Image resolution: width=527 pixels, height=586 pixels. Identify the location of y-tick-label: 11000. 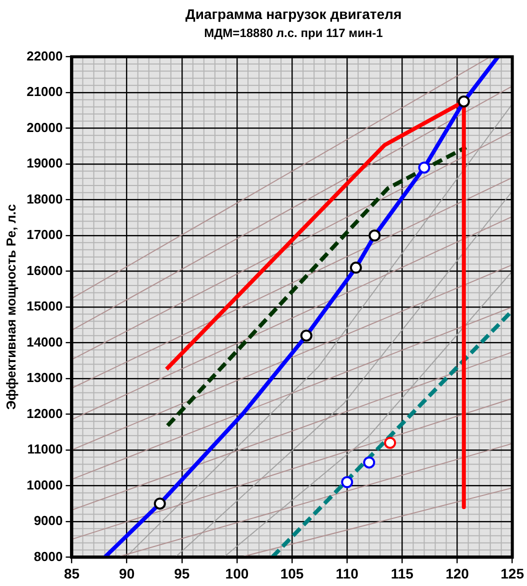
(45, 449).